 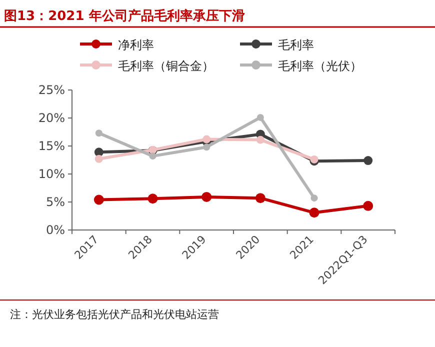 What do you see at coordinates (51, 118) in the screenshot?
I see `y-tick-label: 20%` at bounding box center [51, 118].